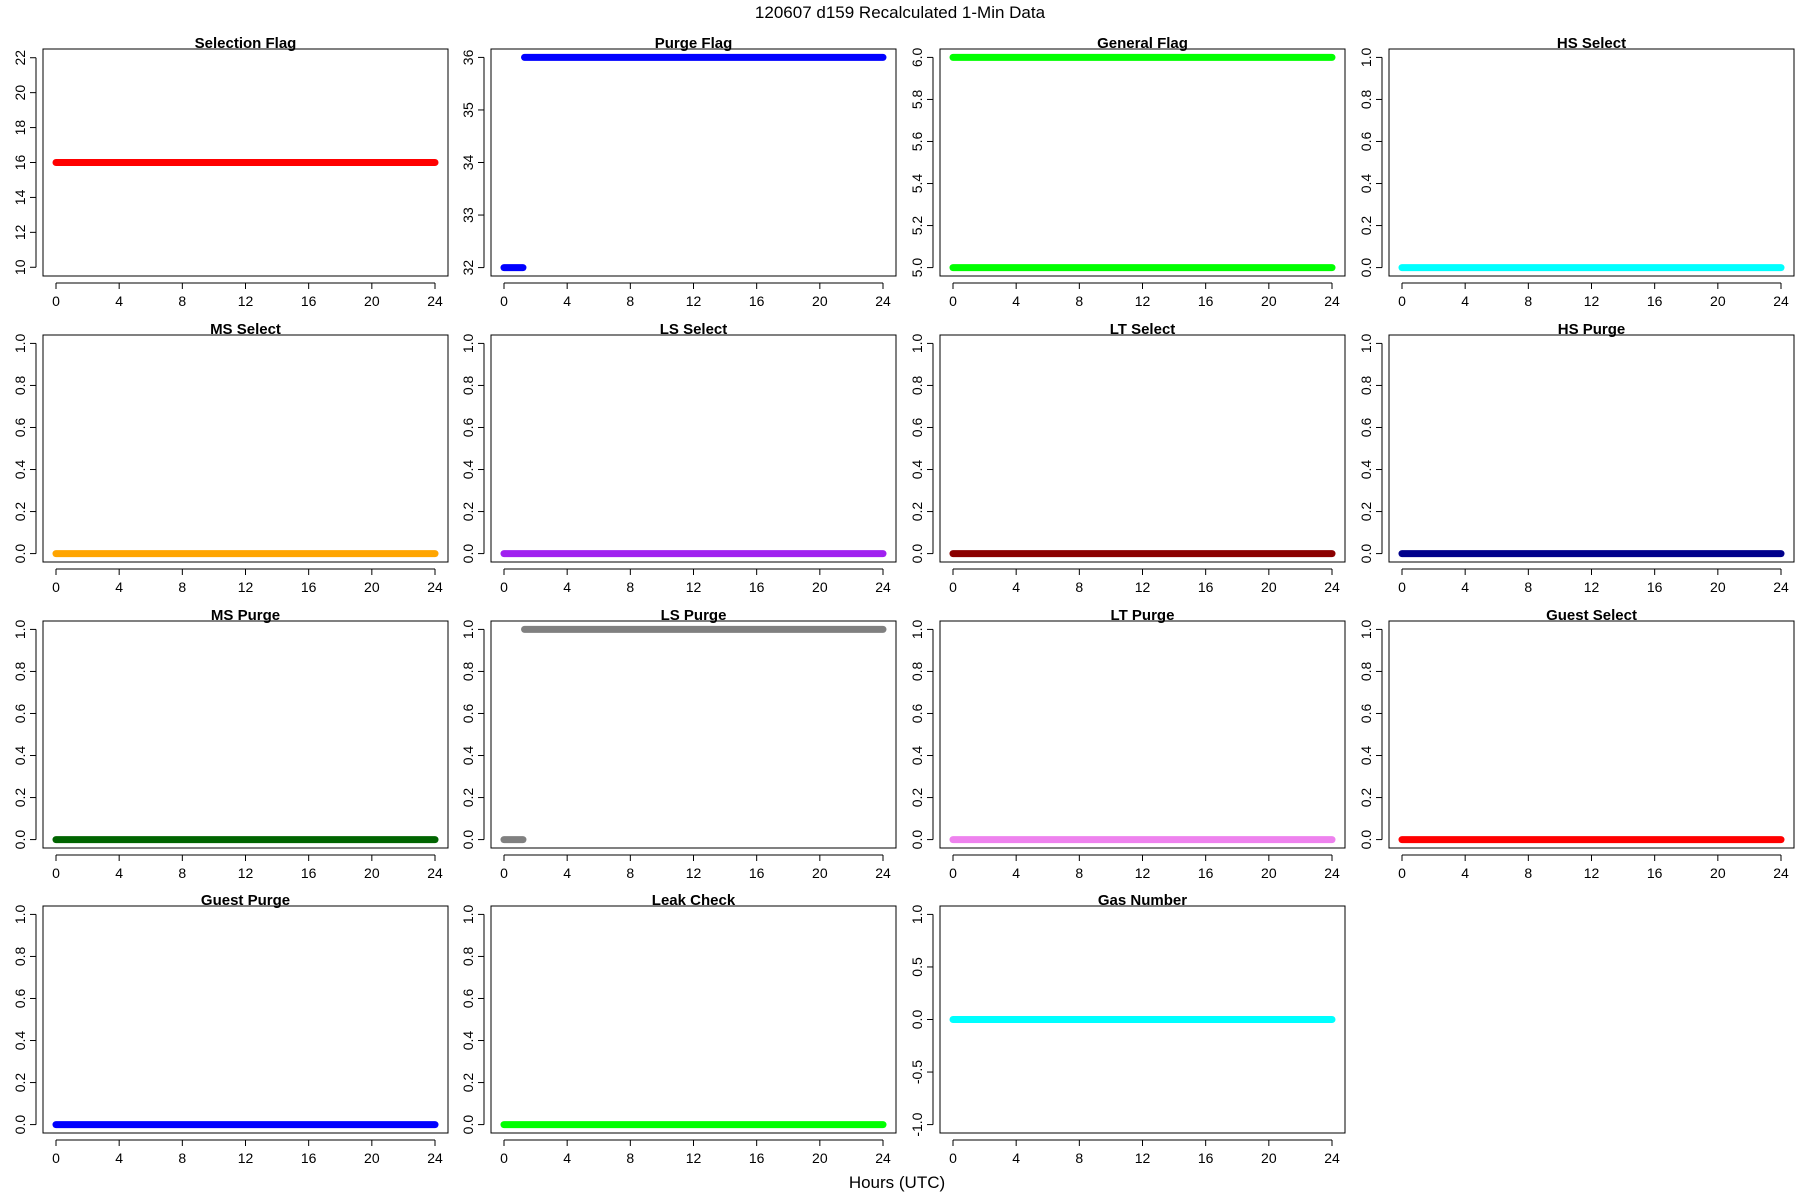 Image resolution: width=1800 pixels, height=1200 pixels. What do you see at coordinates (694, 900) in the screenshot?
I see `panel-title: Leak Check` at bounding box center [694, 900].